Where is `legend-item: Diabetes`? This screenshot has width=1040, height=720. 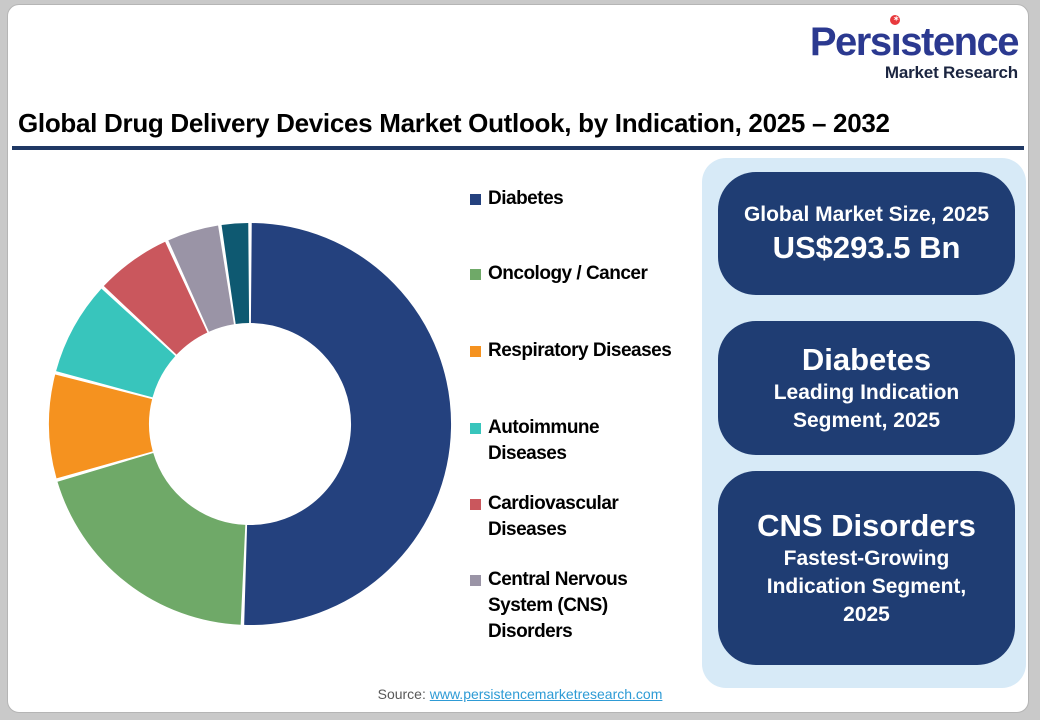
legend-item: Diabetes is located at coordinates (517, 199).